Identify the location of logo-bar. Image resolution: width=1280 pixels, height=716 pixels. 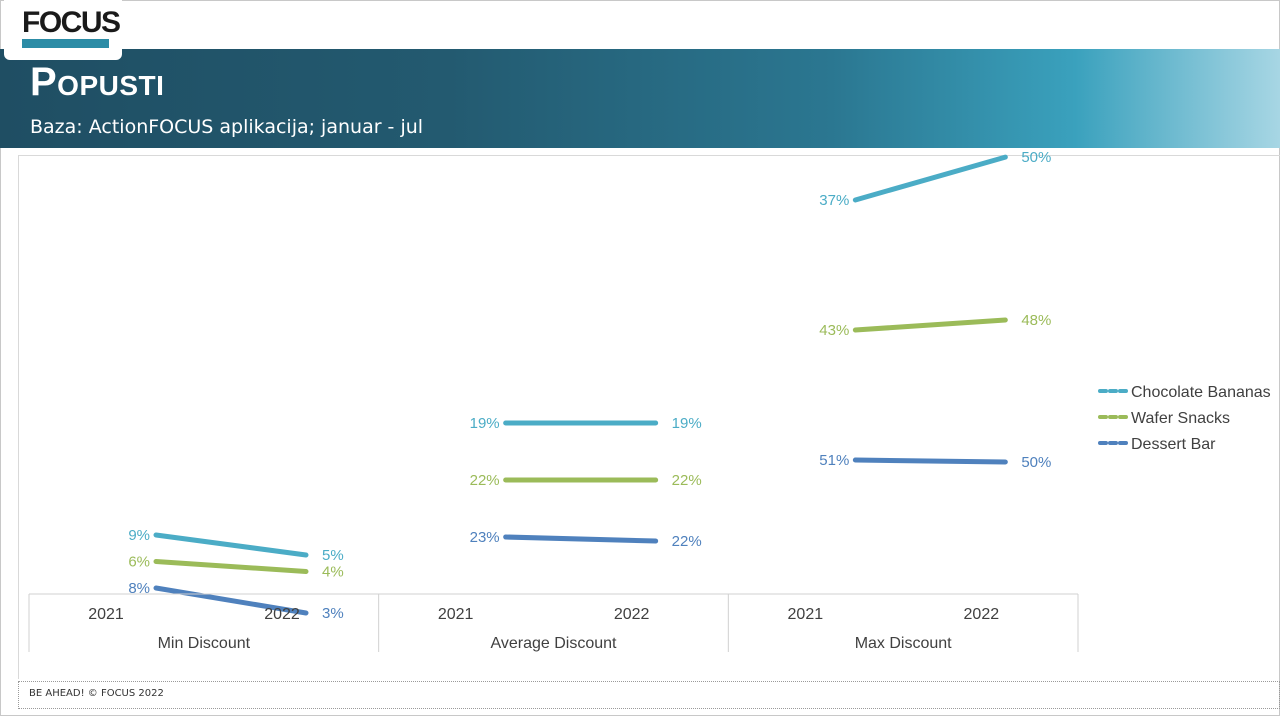
(65, 43).